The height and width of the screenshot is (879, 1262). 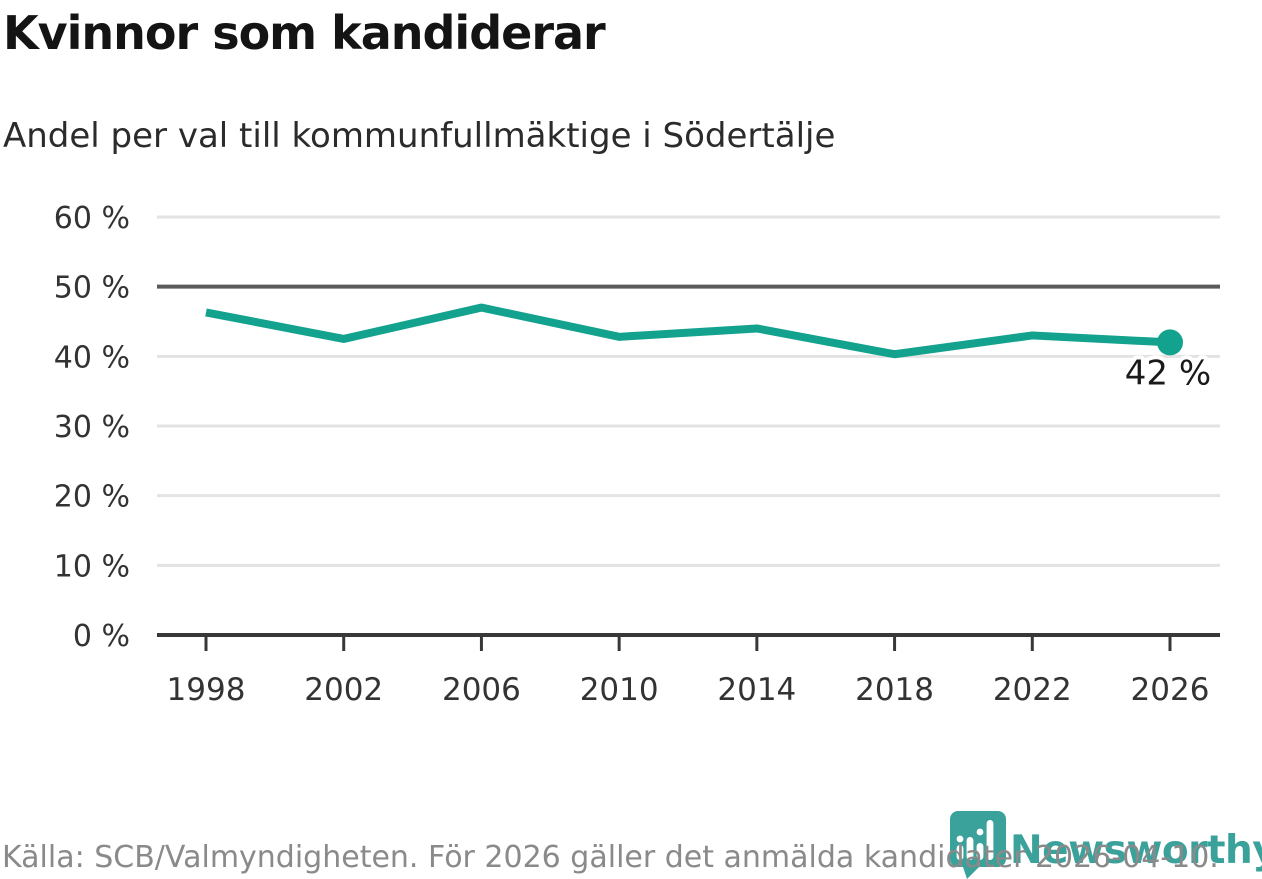 I want to click on end-point-label: 42 %, so click(x=1168, y=373).